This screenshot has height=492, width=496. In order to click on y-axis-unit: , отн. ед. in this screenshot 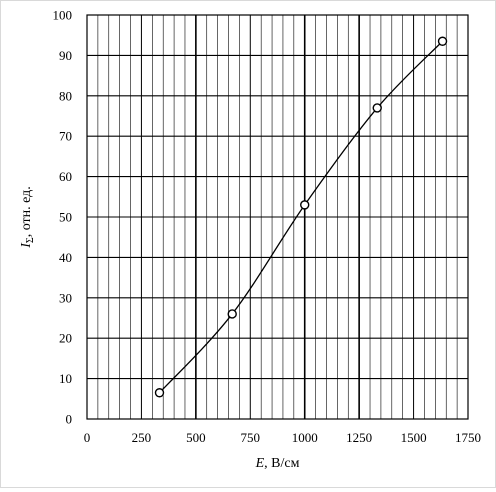, I will do `click(26, 211)`.